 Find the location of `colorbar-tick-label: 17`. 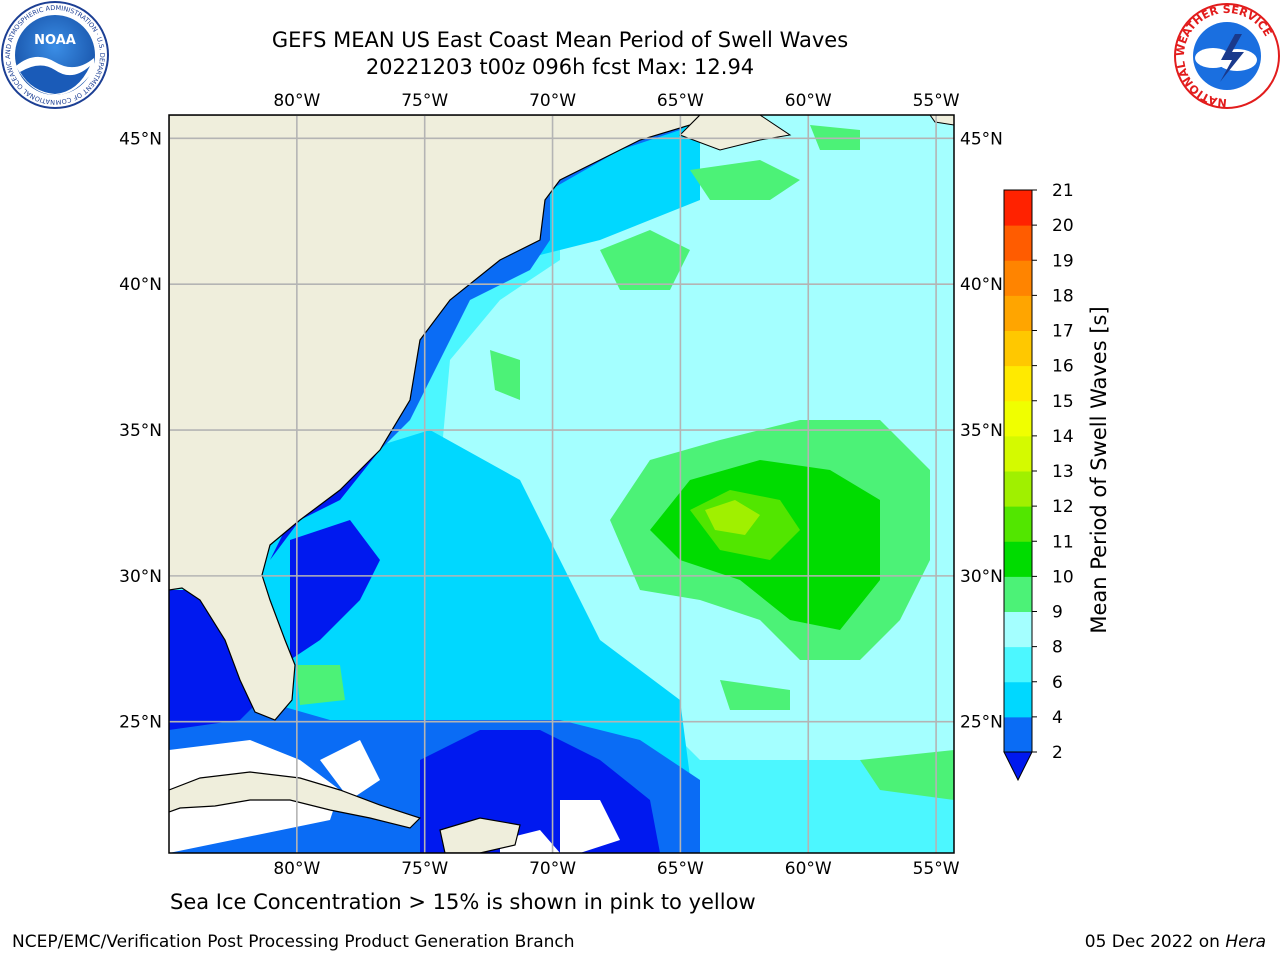

colorbar-tick-label: 17 is located at coordinates (1063, 332).